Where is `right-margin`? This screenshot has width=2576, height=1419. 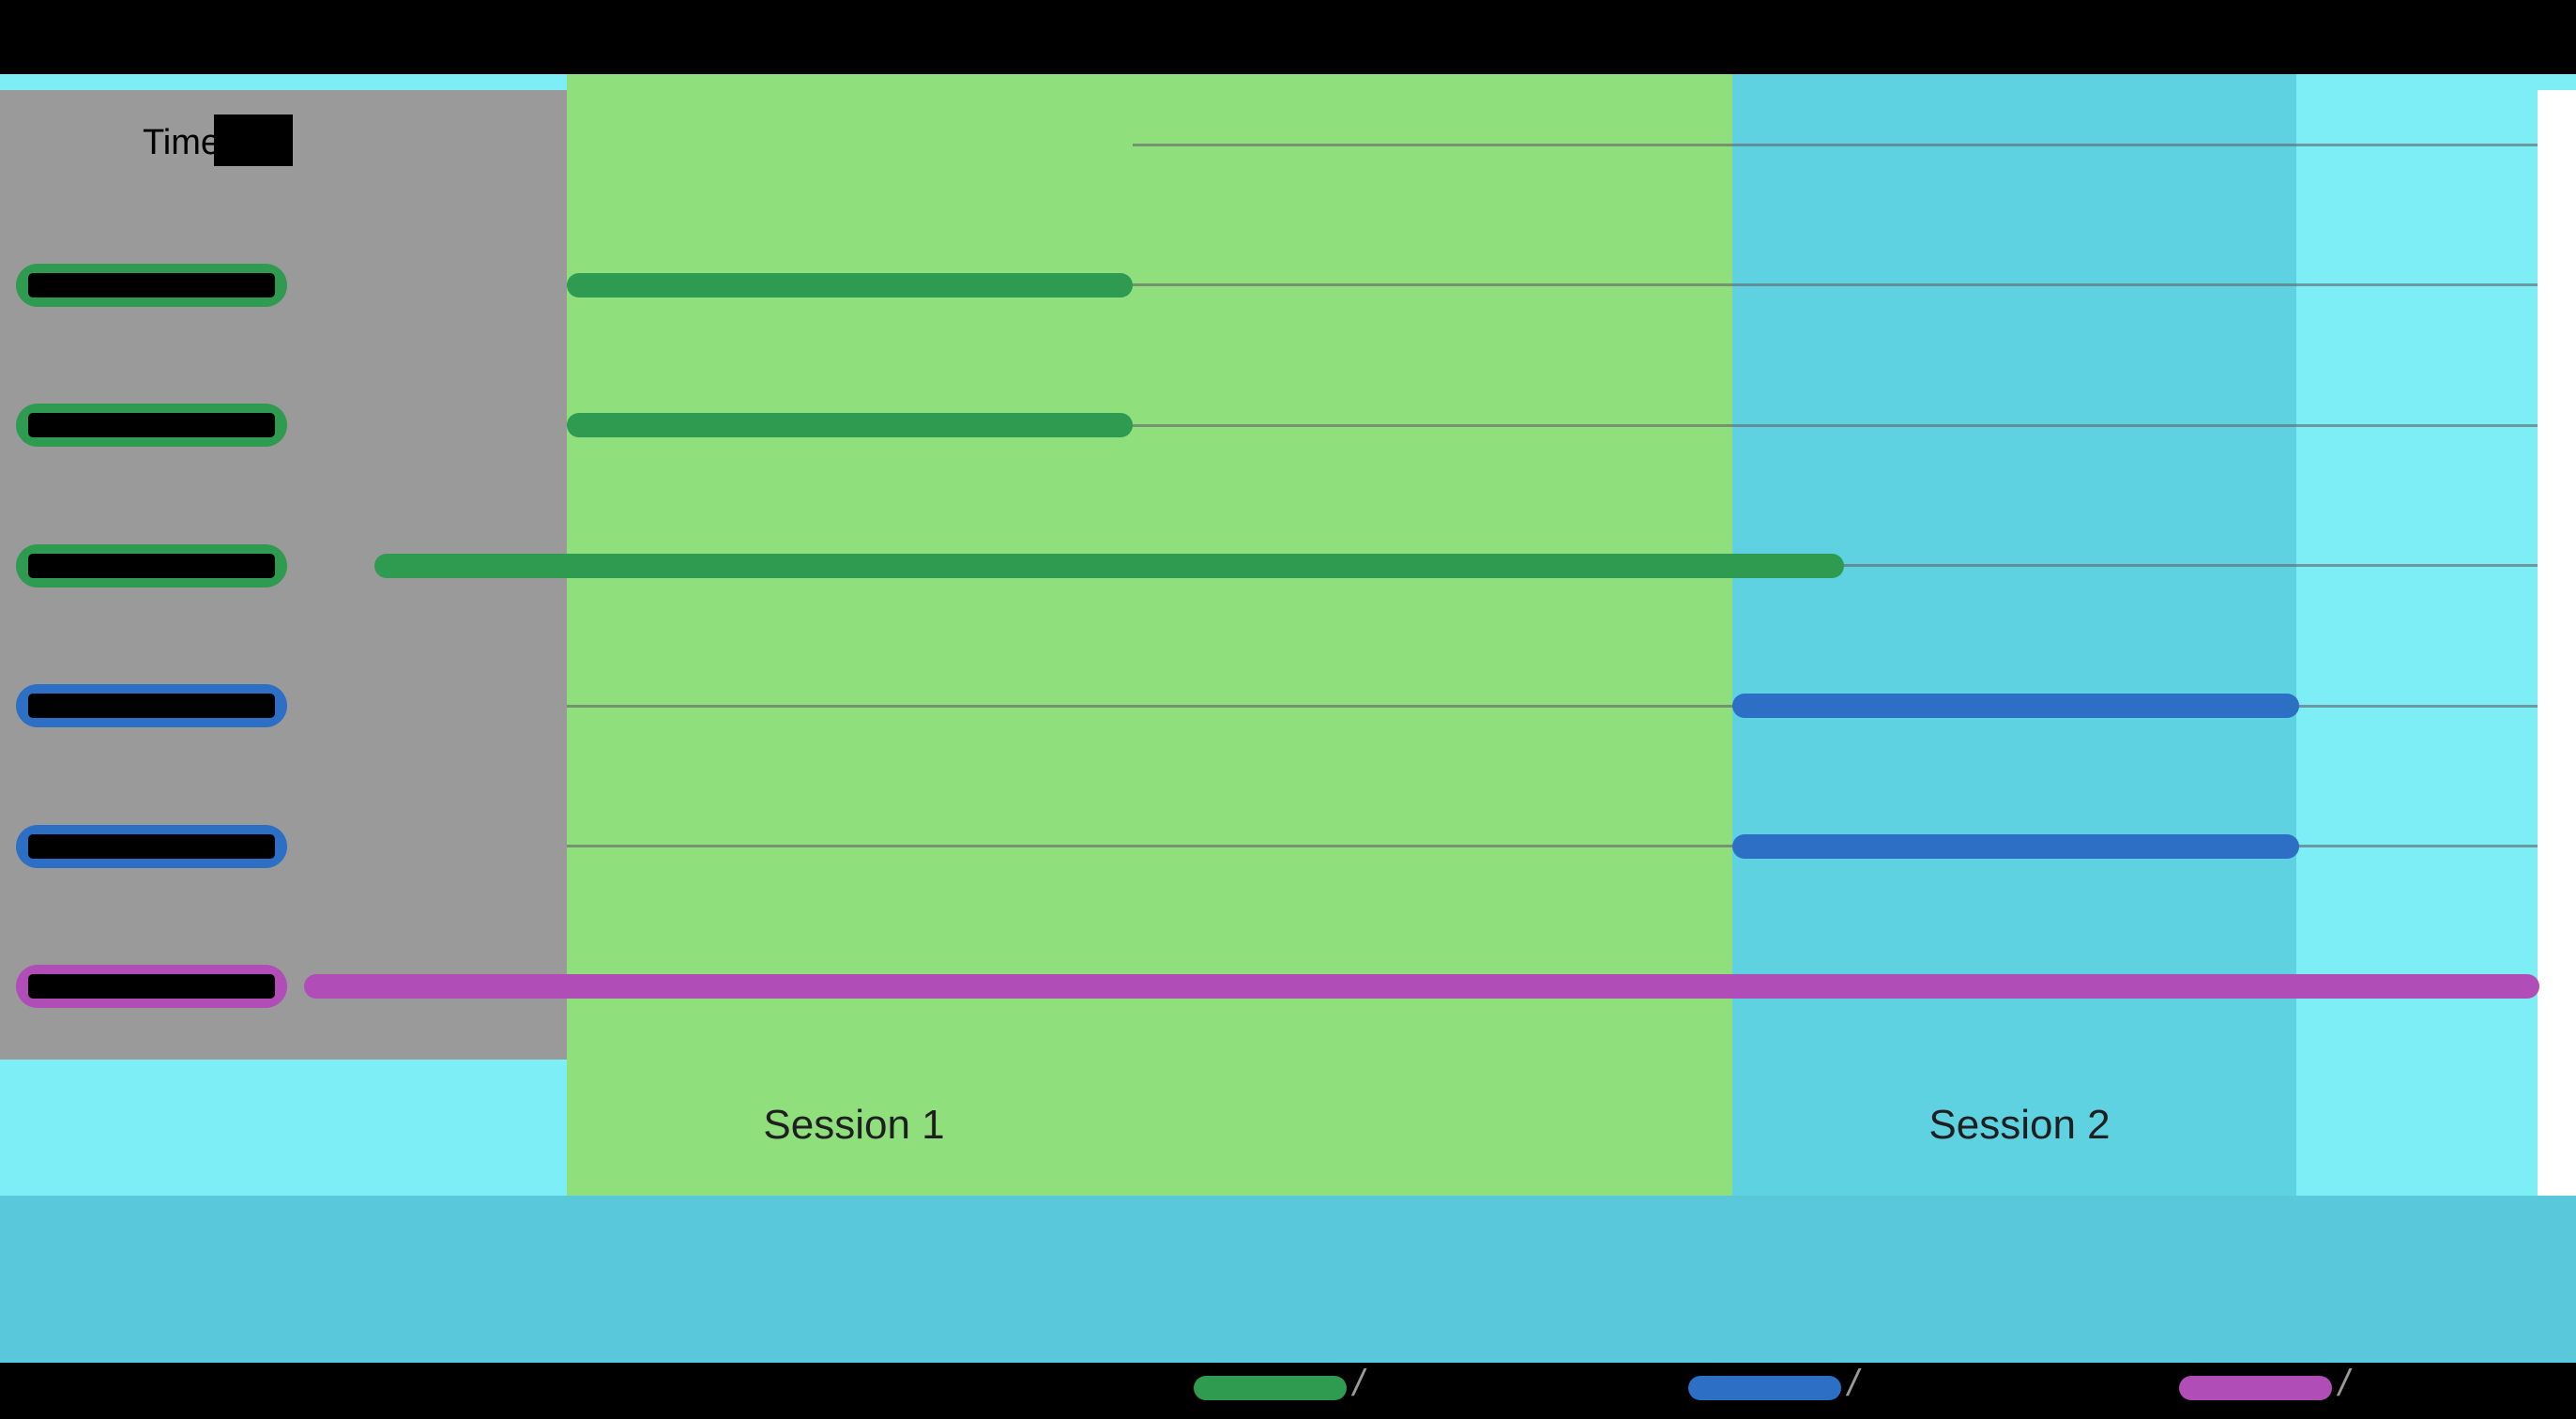 right-margin is located at coordinates (2557, 643).